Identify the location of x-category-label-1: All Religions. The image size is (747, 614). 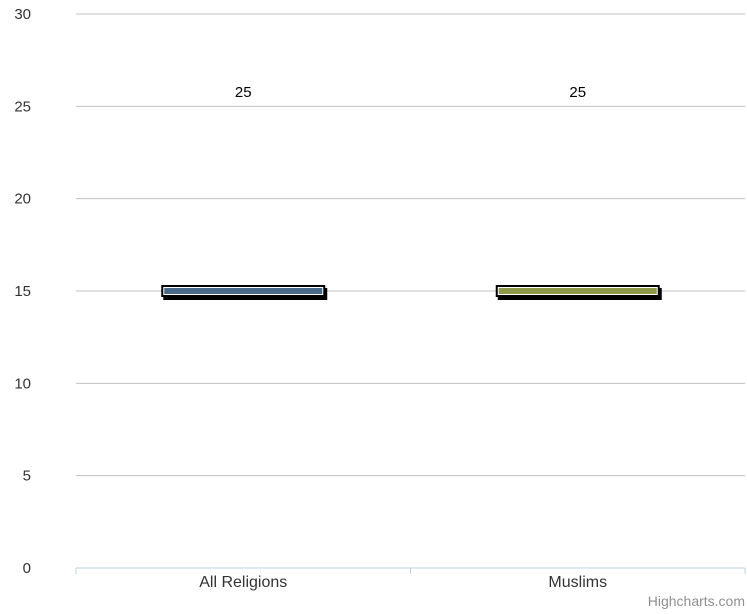
(243, 582).